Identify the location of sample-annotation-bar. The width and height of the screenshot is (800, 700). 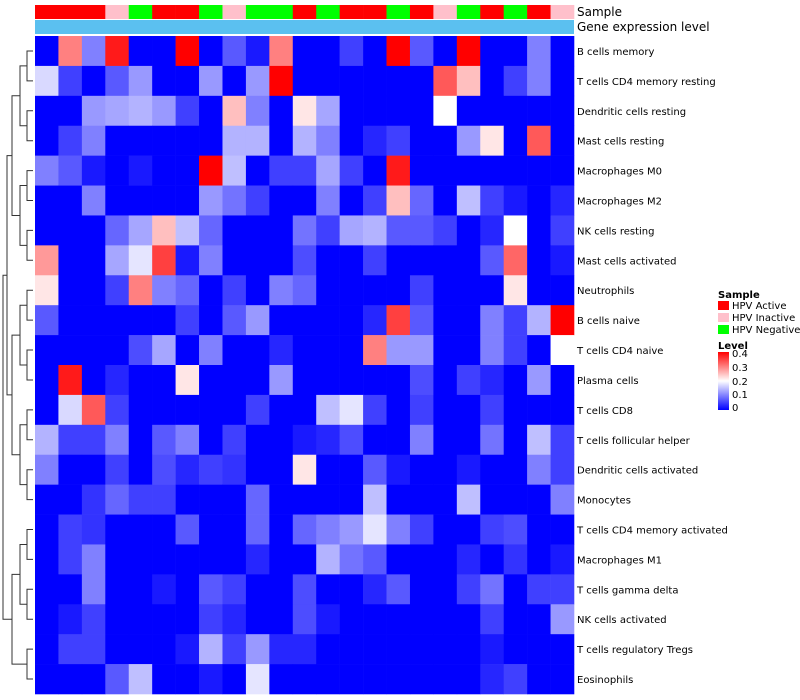
(305, 12).